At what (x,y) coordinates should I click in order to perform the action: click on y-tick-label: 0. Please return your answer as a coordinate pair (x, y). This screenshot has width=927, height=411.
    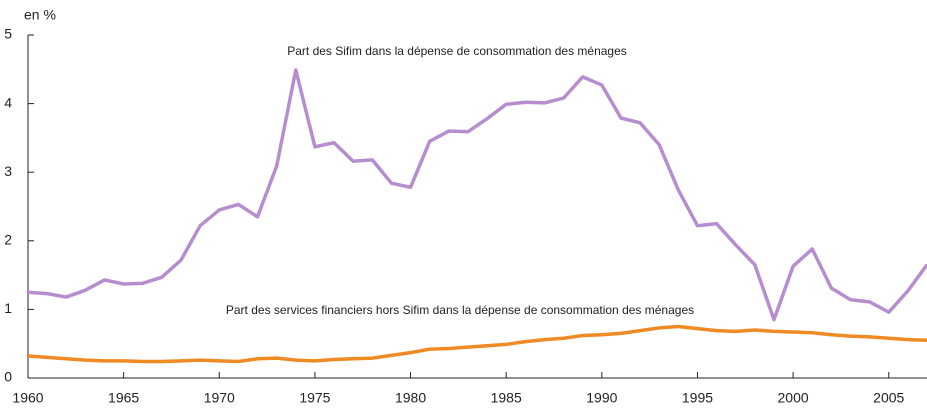
    Looking at the image, I should click on (8, 377).